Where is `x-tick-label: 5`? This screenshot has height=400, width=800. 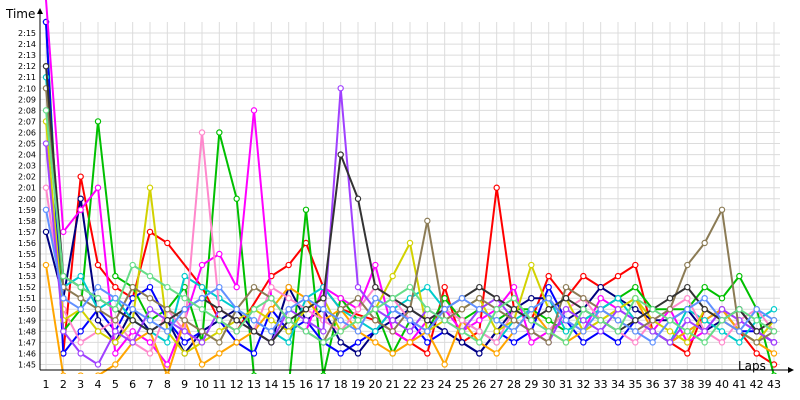 x-tick-label: 5 is located at coordinates (115, 384).